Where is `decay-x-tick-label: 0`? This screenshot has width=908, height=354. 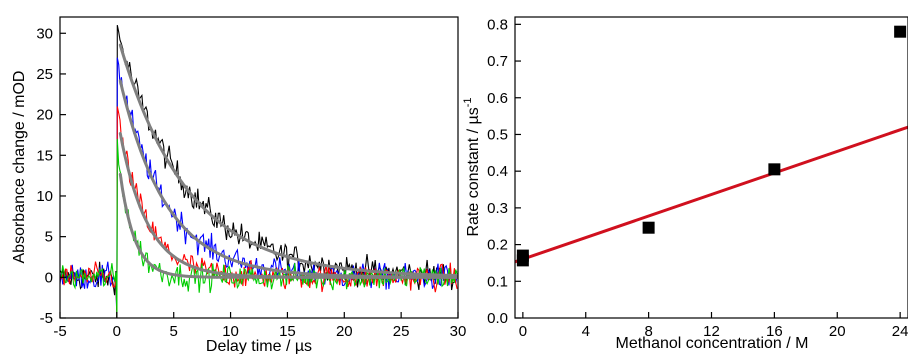
decay-x-tick-label: 0 is located at coordinates (117, 331).